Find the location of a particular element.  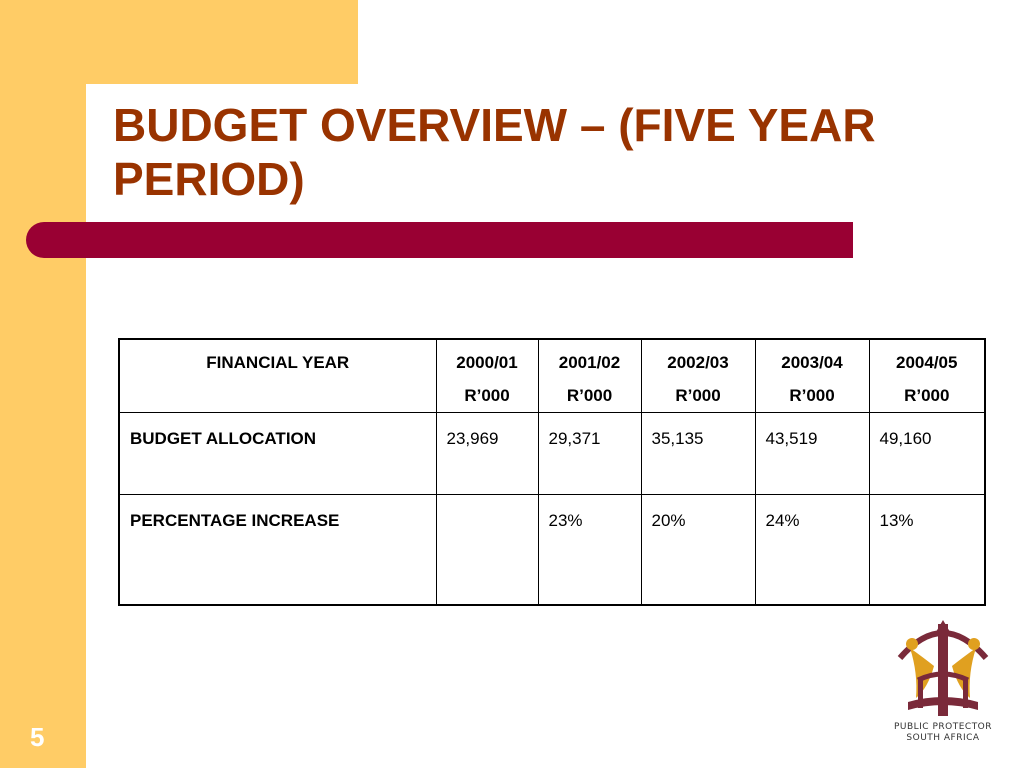

table-cell: 49,160 is located at coordinates (927, 454).